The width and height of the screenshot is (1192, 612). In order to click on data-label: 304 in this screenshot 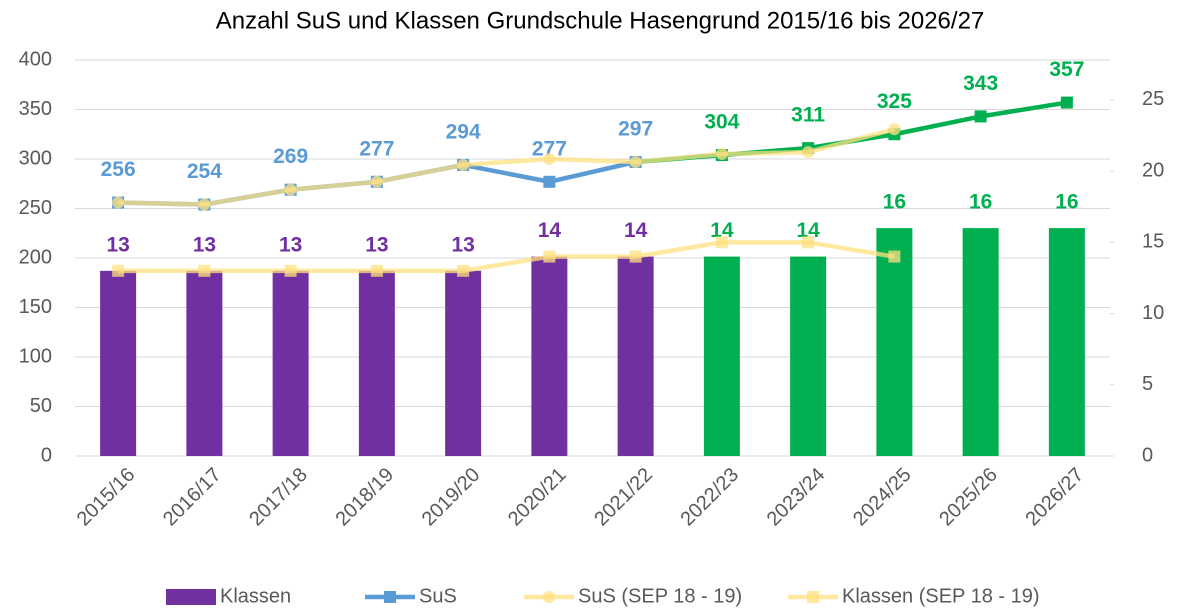, I will do `click(721, 122)`.